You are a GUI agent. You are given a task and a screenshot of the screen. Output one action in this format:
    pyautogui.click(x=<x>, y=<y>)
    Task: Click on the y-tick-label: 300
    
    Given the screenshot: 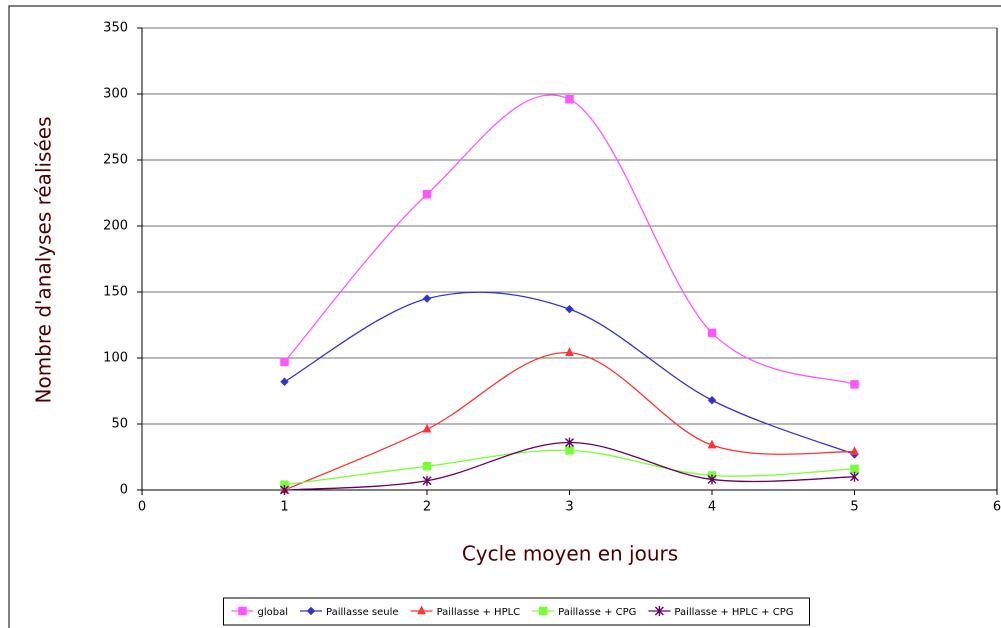 What is the action you would take?
    pyautogui.click(x=115, y=94)
    